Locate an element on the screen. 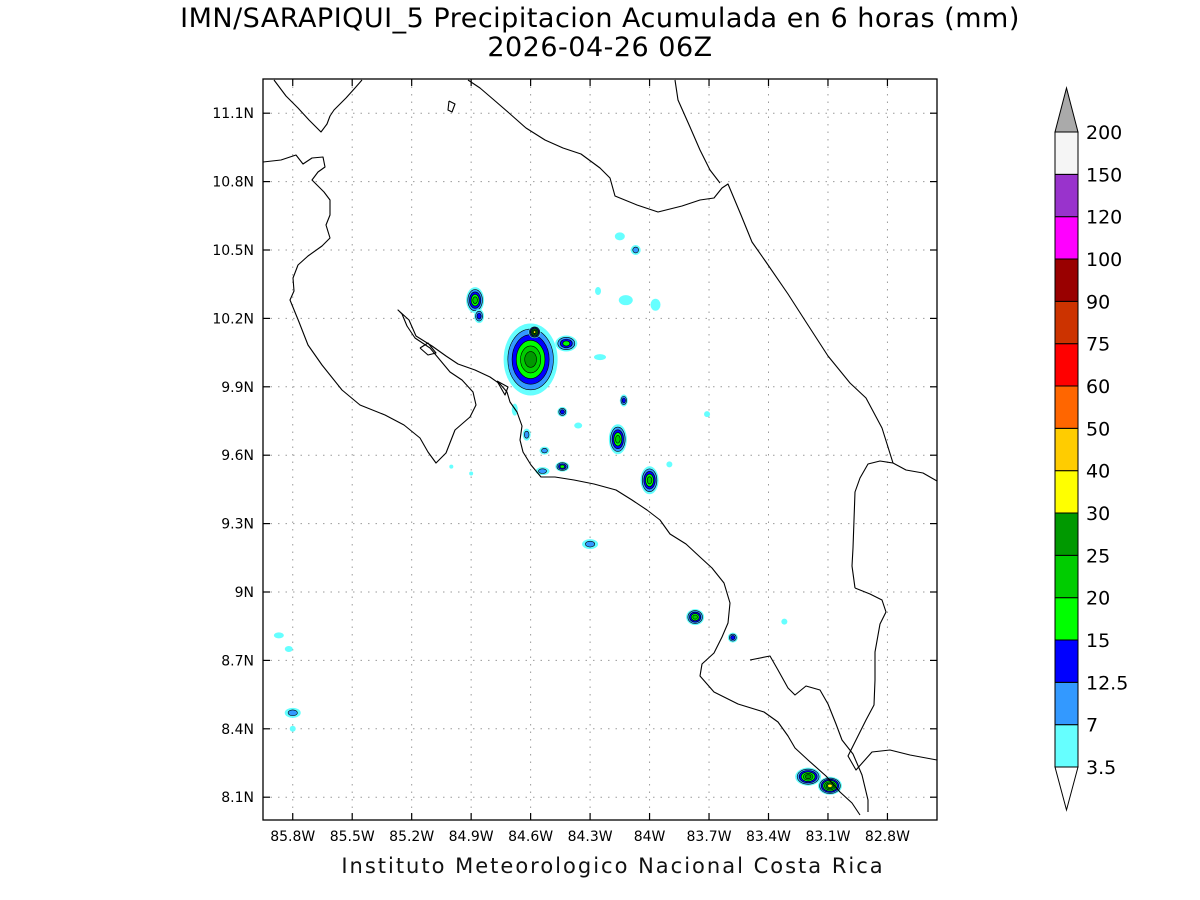 Image resolution: width=1200 pixels, height=900 pixels. lon-tick-label: 85.2W is located at coordinates (411, 837).